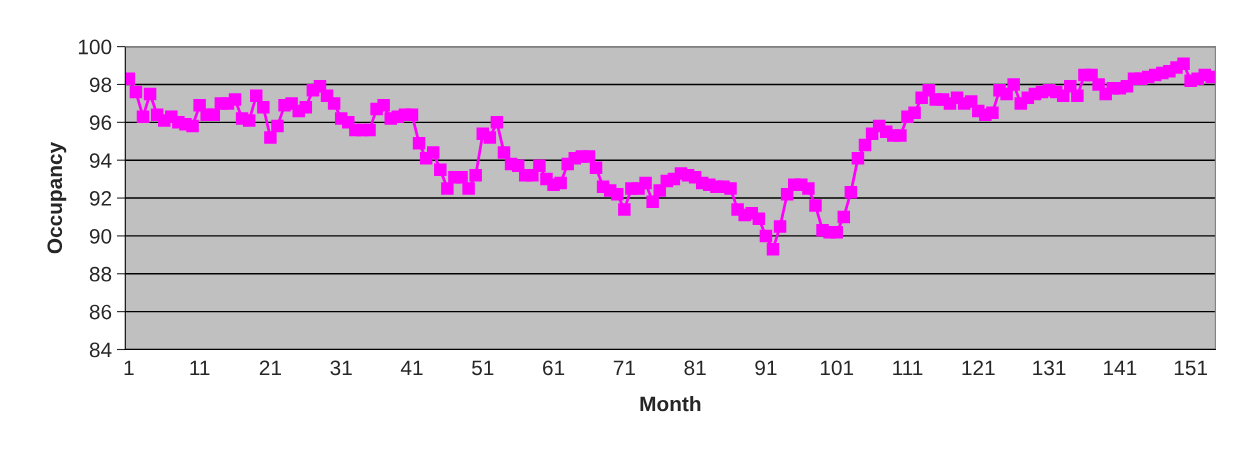  I want to click on x-tick-label: 151, so click(1190, 368).